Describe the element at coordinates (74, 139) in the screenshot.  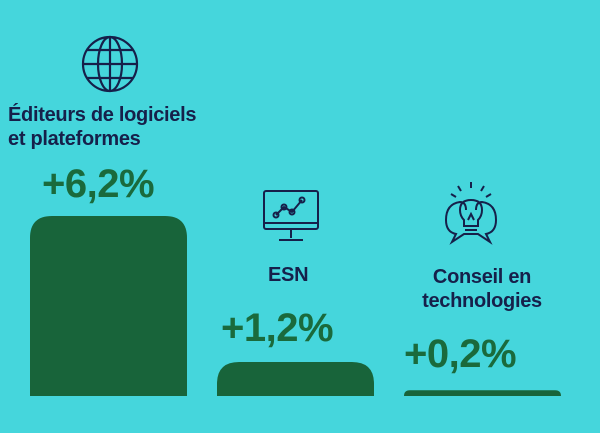
I see `category-label-0-line-1: et plateformes` at that location.